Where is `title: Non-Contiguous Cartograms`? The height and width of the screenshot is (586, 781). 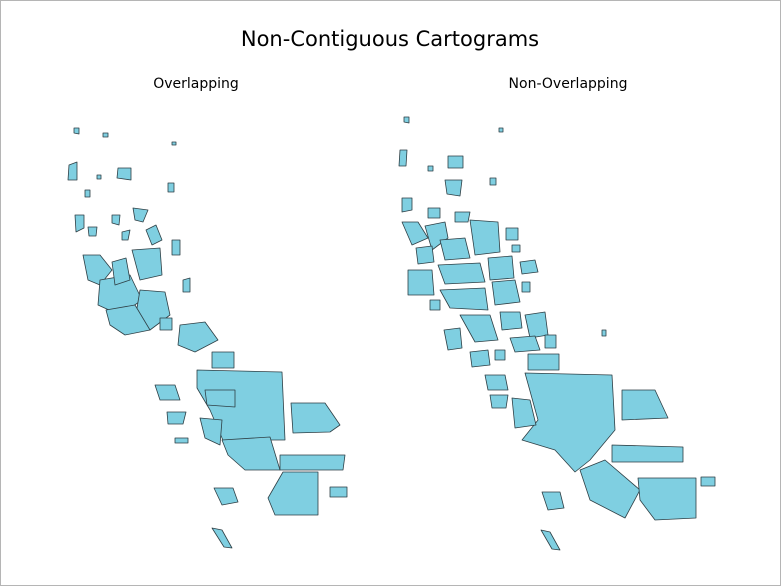 title: Non-Contiguous Cartograms is located at coordinates (390, 39).